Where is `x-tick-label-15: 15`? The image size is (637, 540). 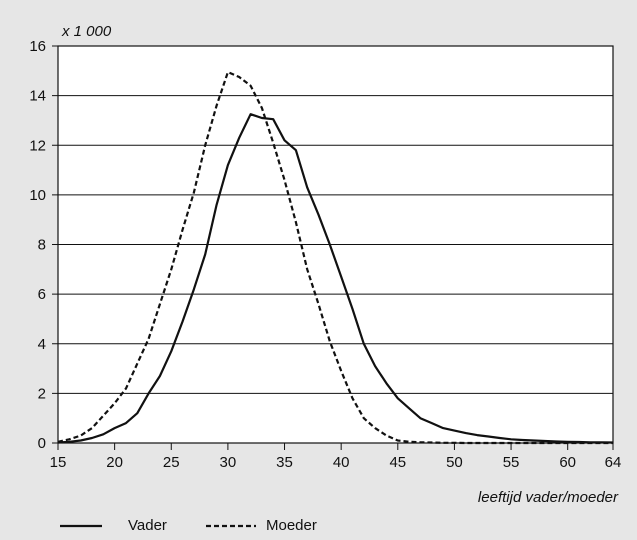
x-tick-label-15: 15 is located at coordinates (58, 462).